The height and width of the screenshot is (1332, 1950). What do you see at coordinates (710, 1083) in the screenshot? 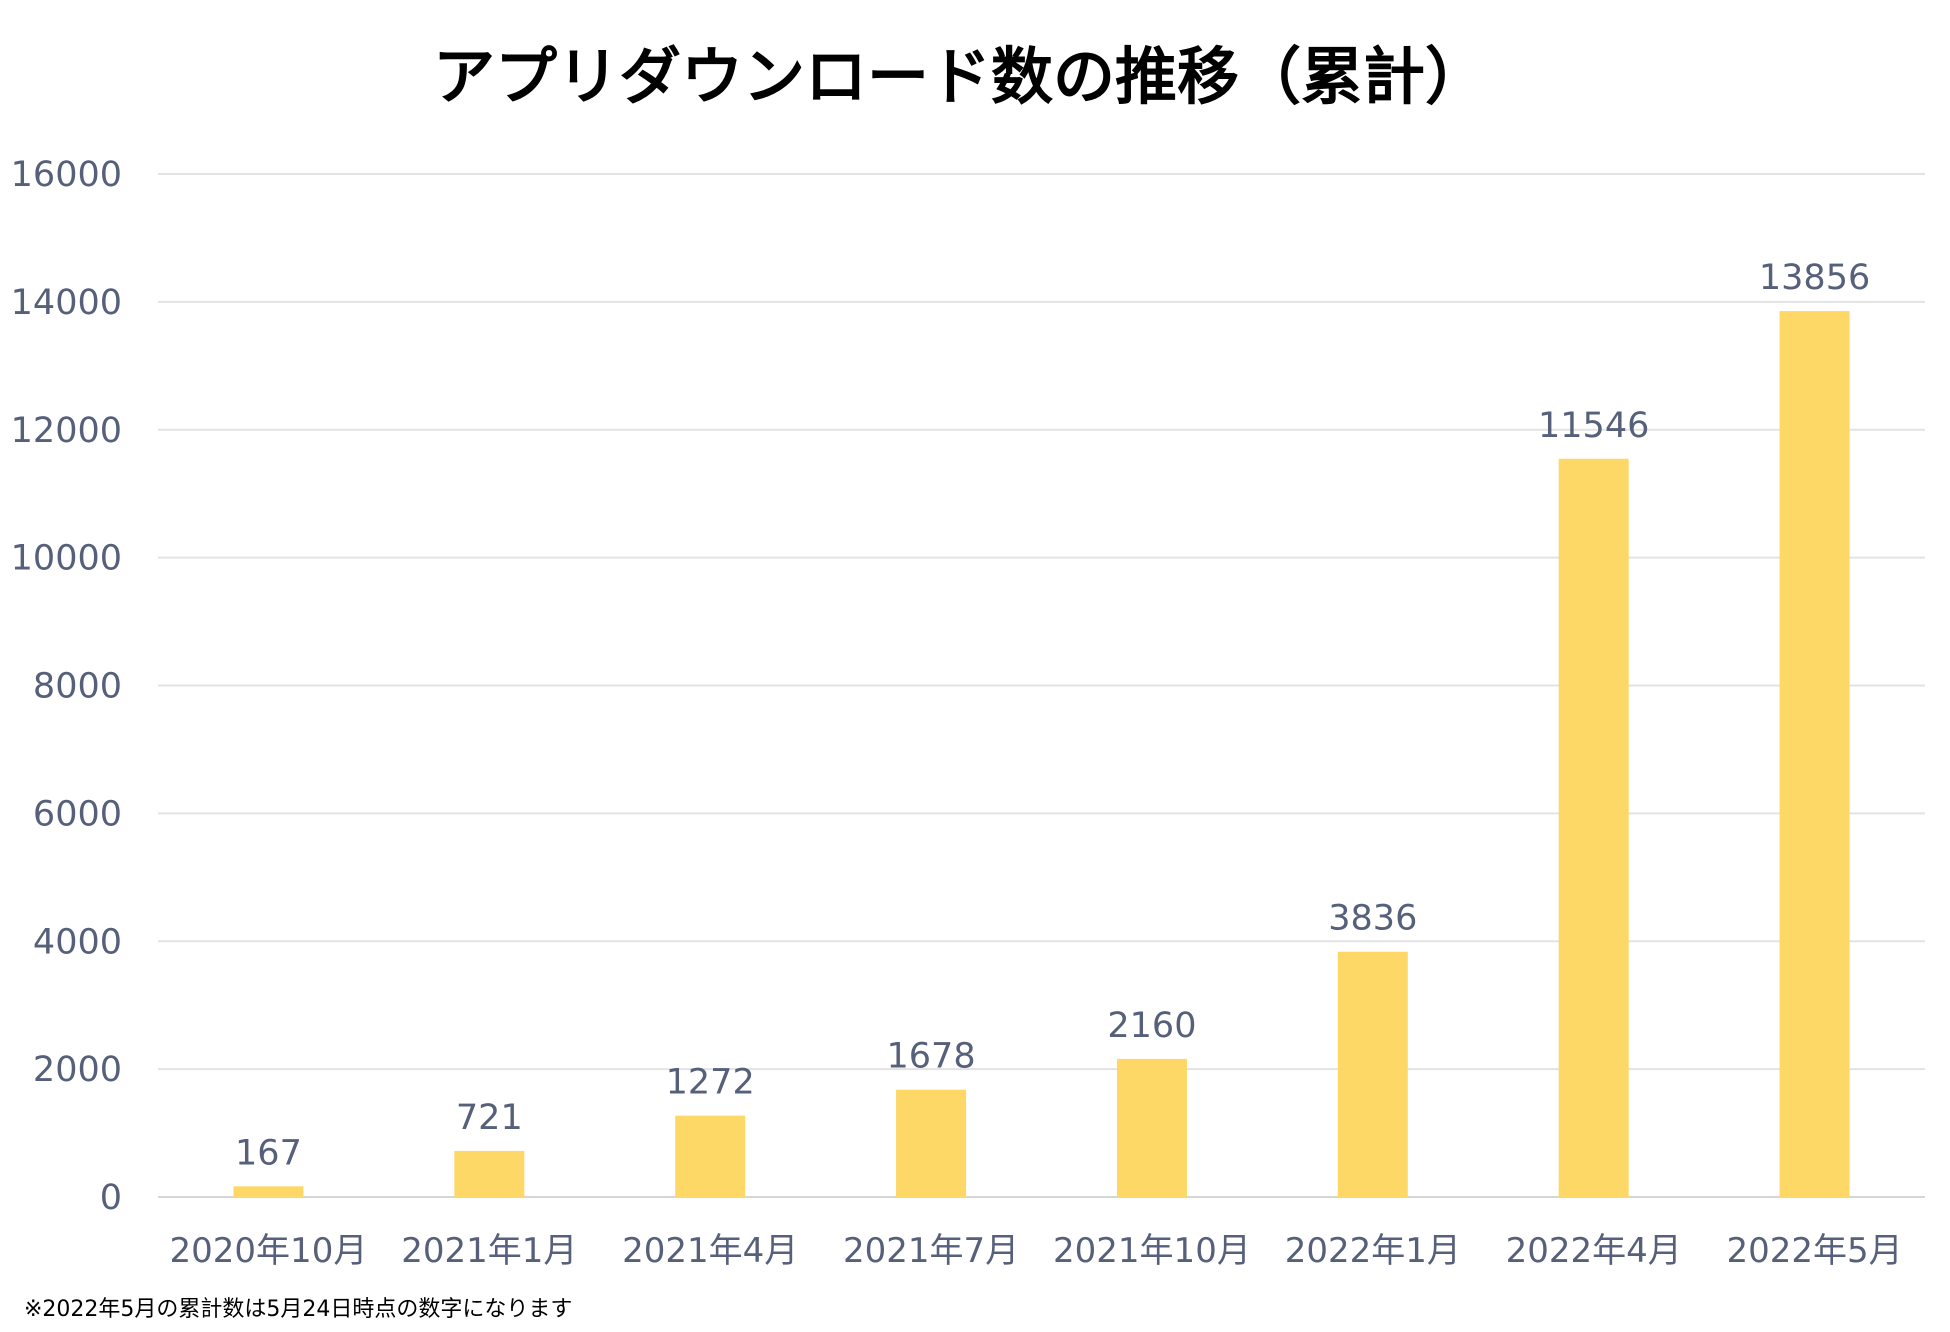
I see `data-label: 1272` at bounding box center [710, 1083].